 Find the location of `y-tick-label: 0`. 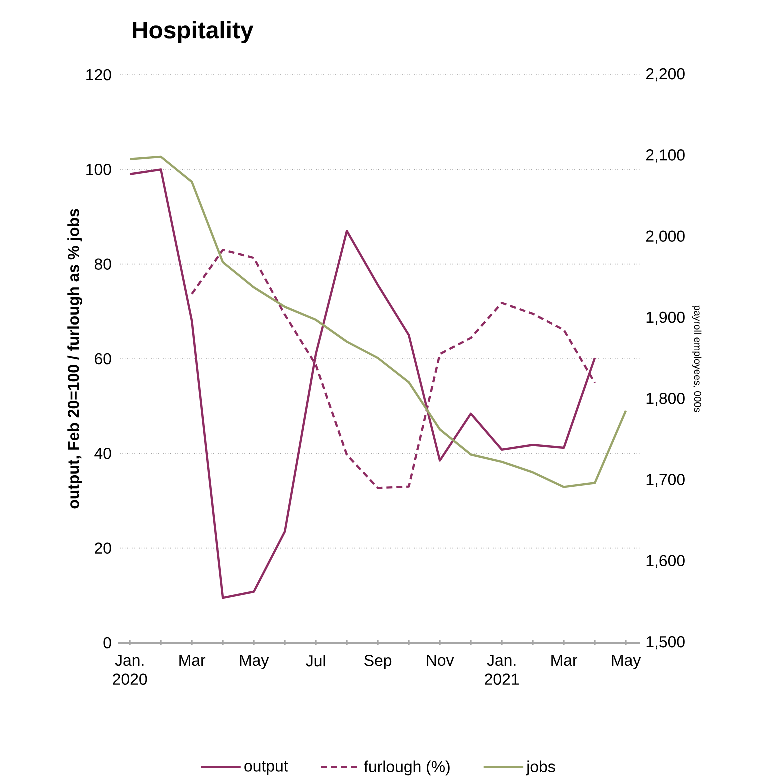

y-tick-label: 0 is located at coordinates (108, 643).